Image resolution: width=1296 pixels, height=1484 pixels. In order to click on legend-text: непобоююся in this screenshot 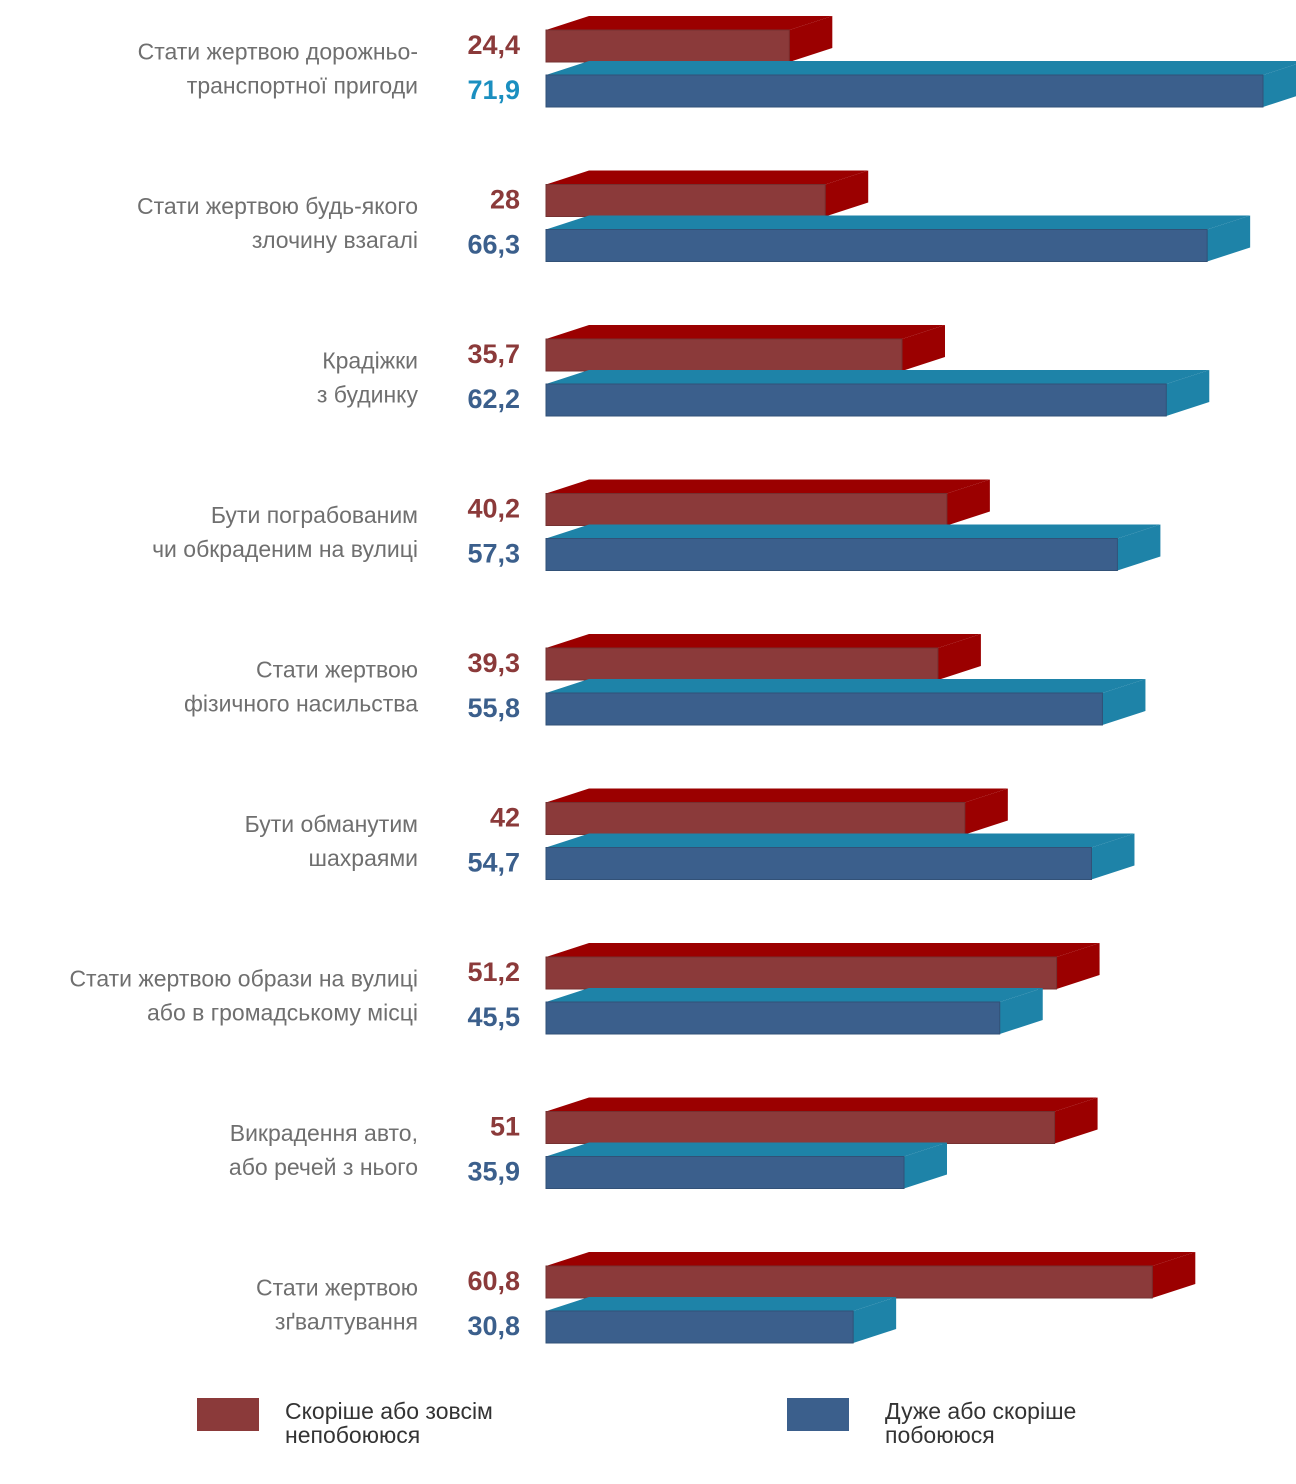, I will do `click(352, 1435)`.